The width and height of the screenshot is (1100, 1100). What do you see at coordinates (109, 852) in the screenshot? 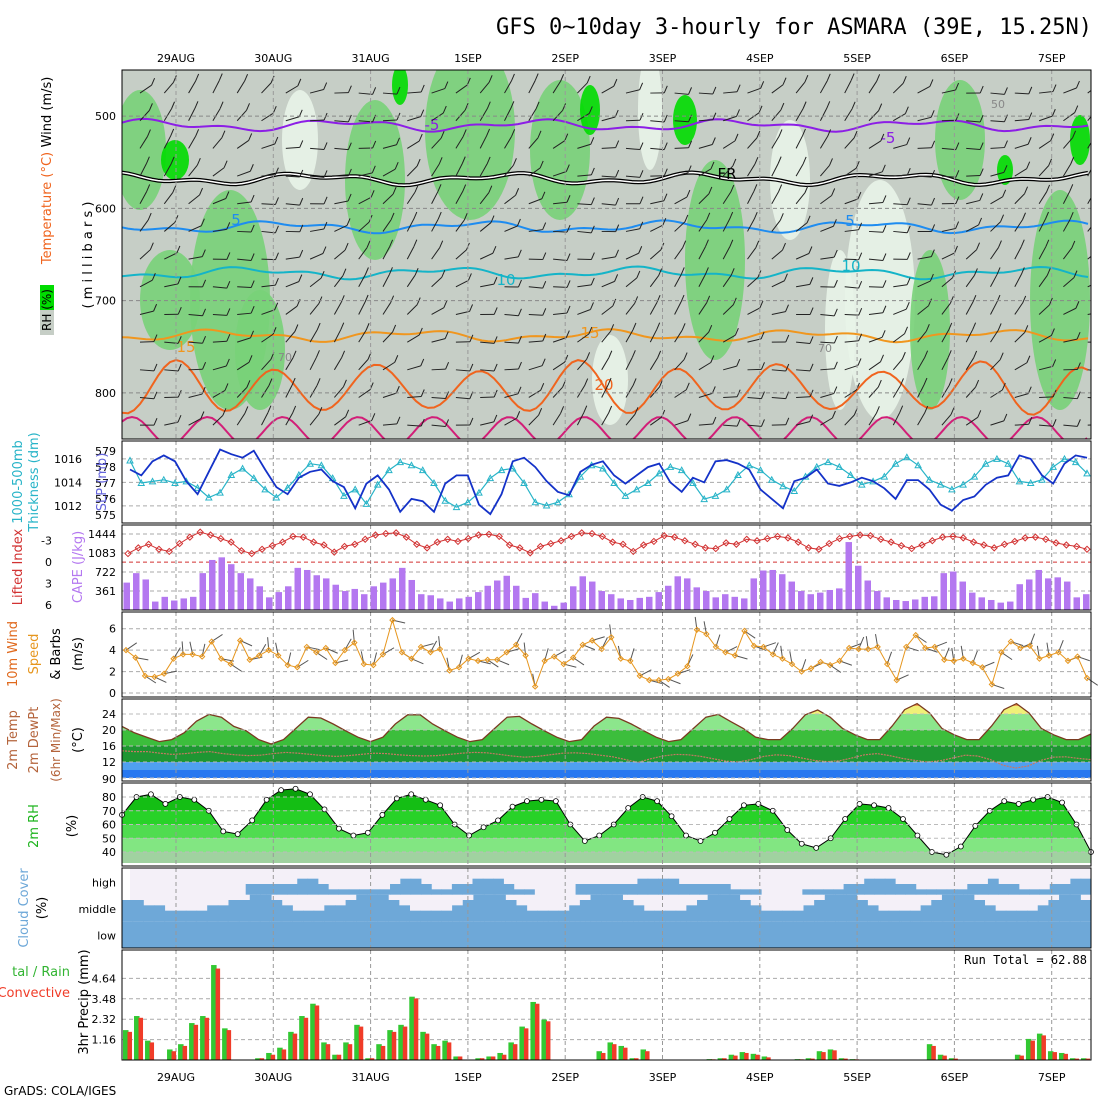
I see `y-tick: 40` at bounding box center [109, 852].